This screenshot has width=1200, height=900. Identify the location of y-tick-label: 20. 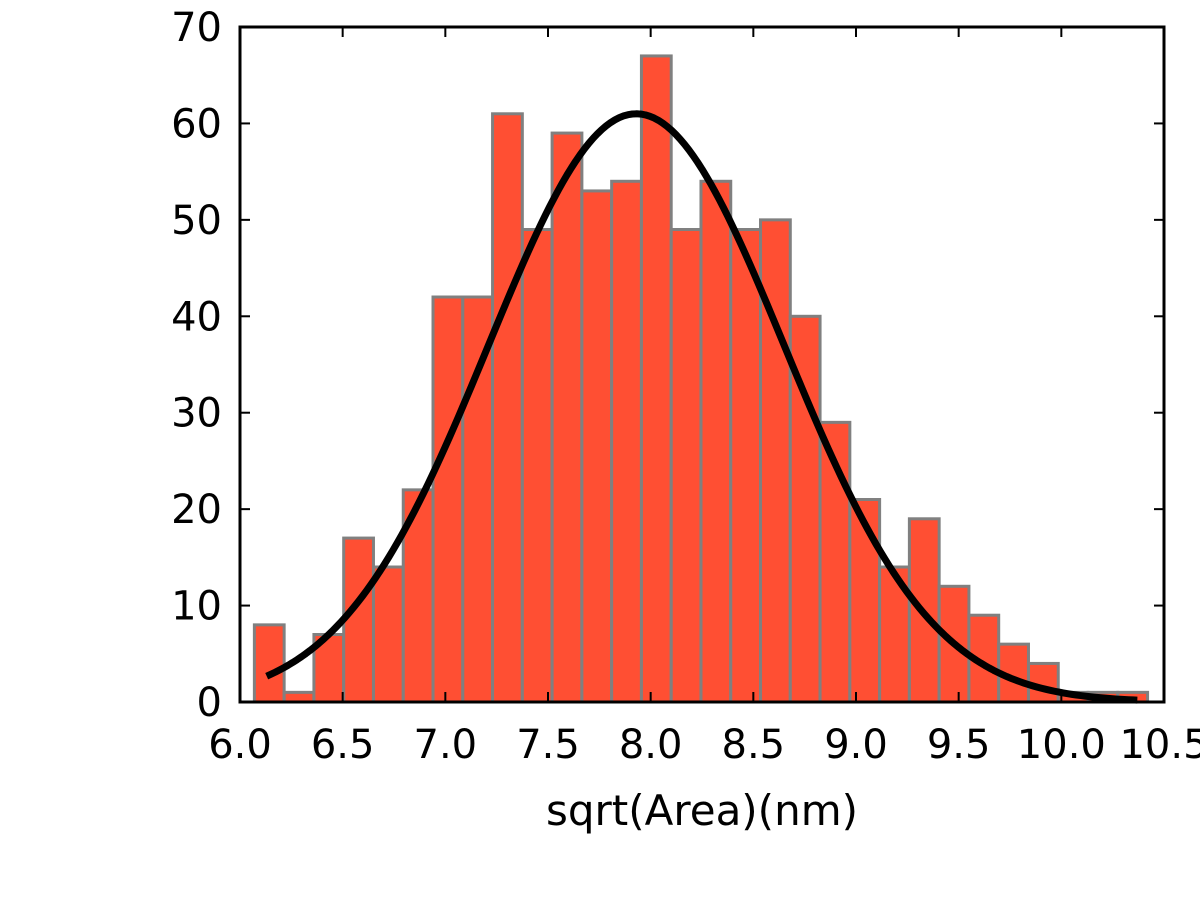
(196, 510).